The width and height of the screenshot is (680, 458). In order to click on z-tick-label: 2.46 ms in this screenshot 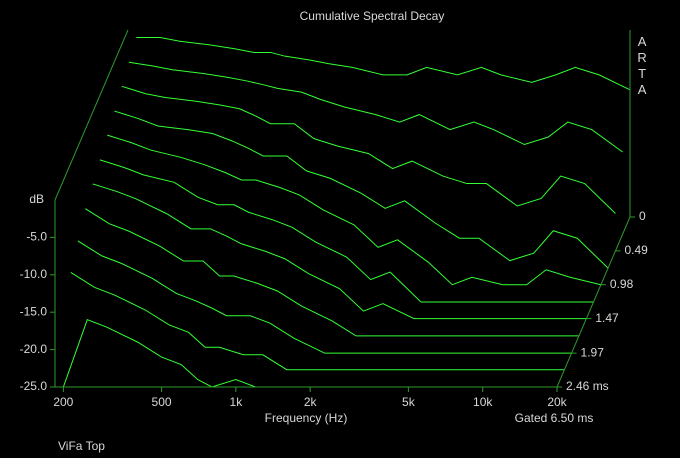, I will do `click(587, 386)`.